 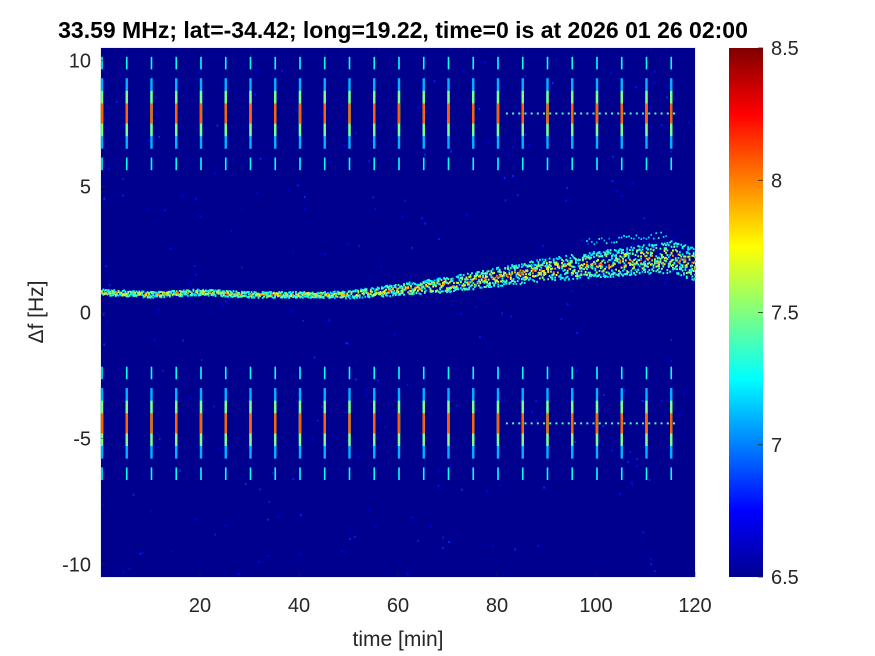 What do you see at coordinates (36, 311) in the screenshot?
I see `y-axis-label: Δf [Hz]` at bounding box center [36, 311].